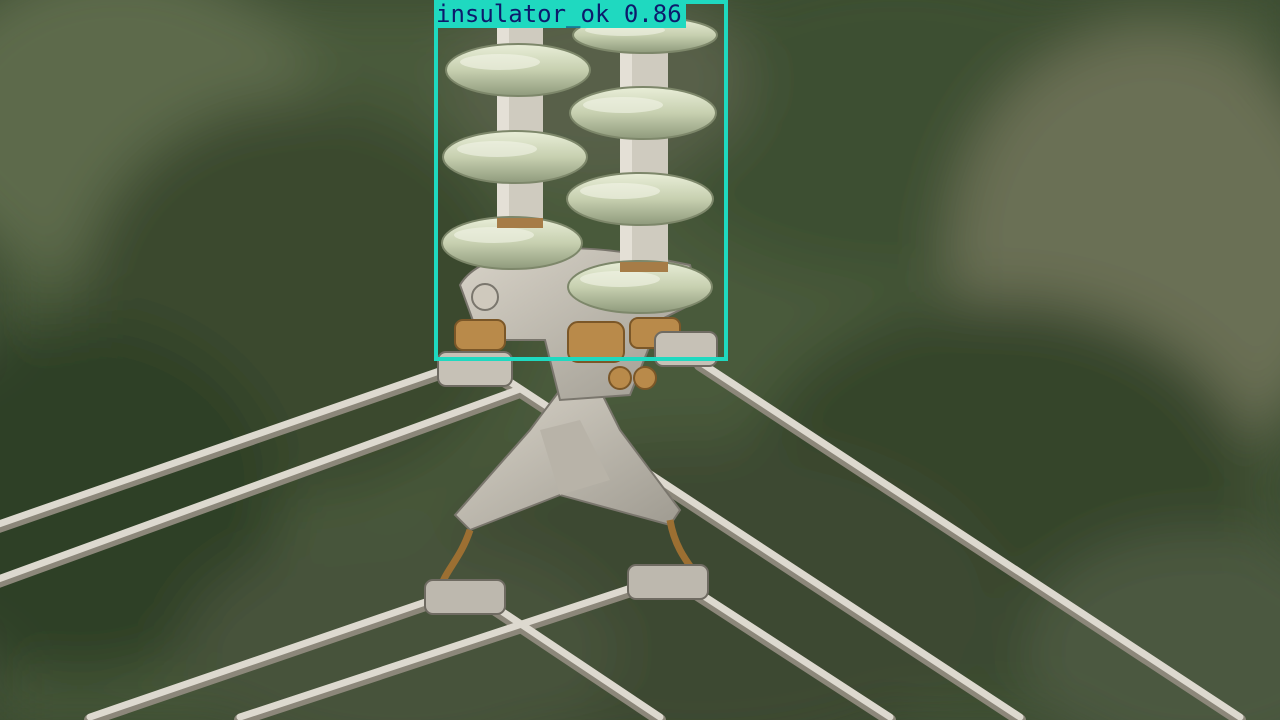  What do you see at coordinates (566, 502) in the screenshot?
I see `spreader-bracket` at bounding box center [566, 502].